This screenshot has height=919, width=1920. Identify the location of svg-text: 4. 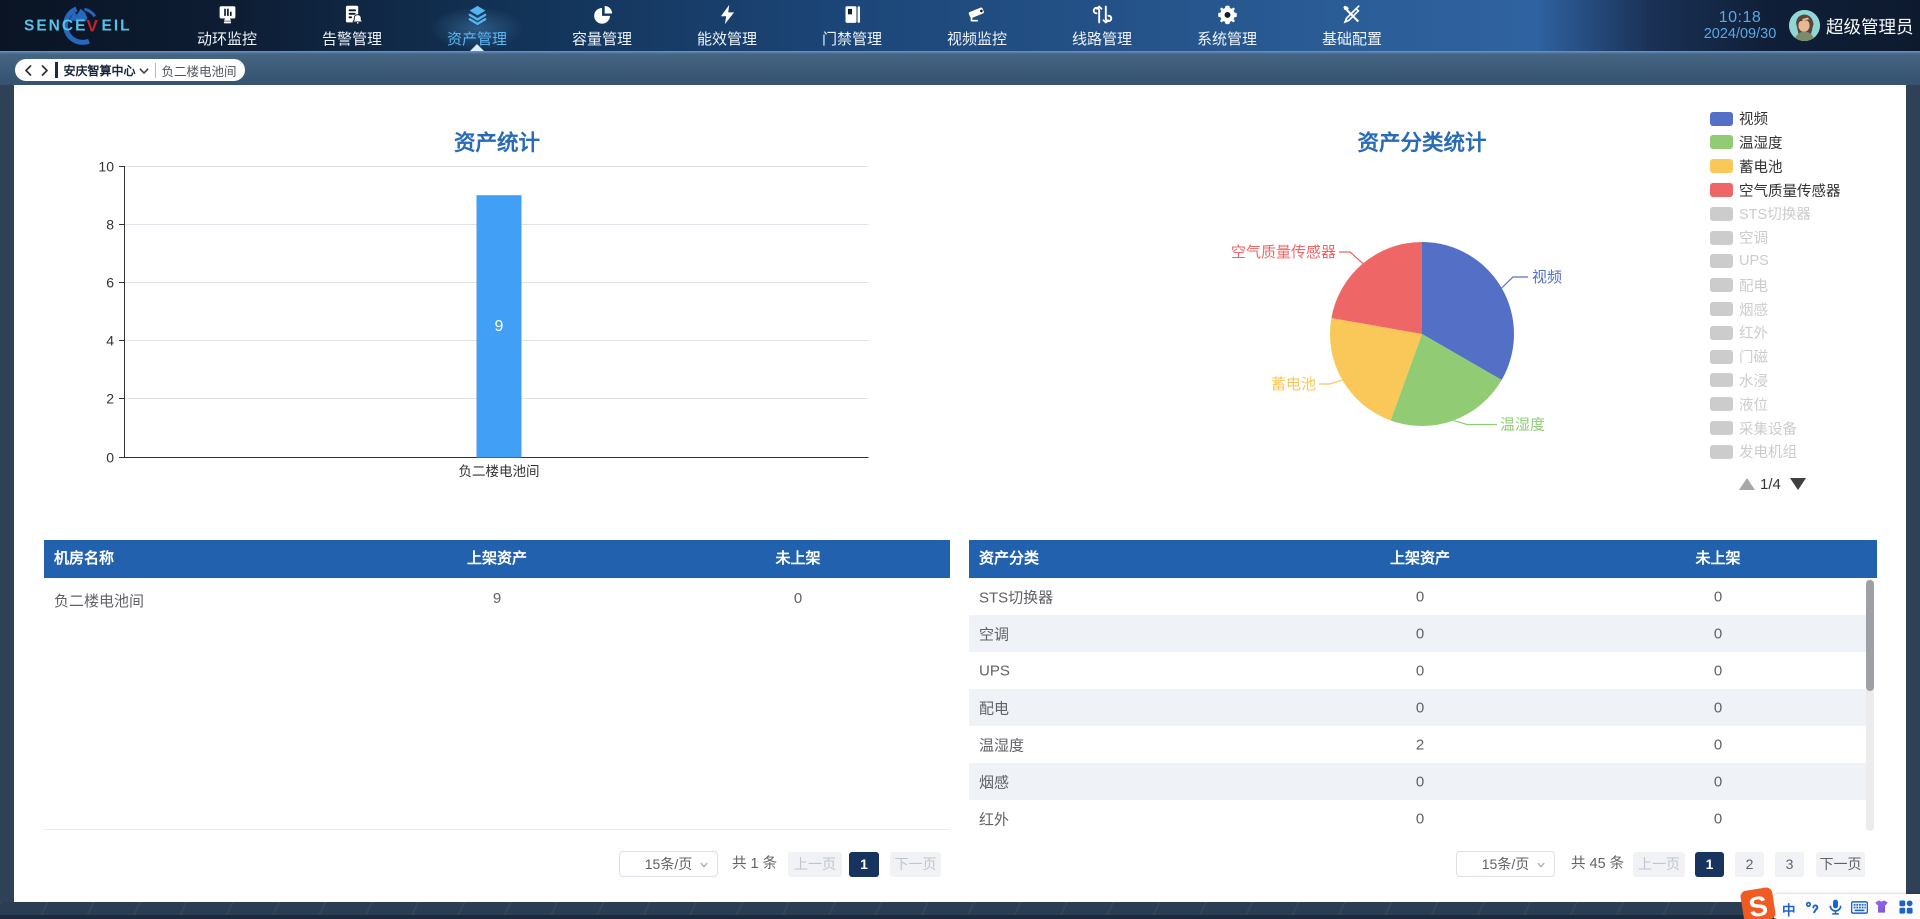
(110, 341).